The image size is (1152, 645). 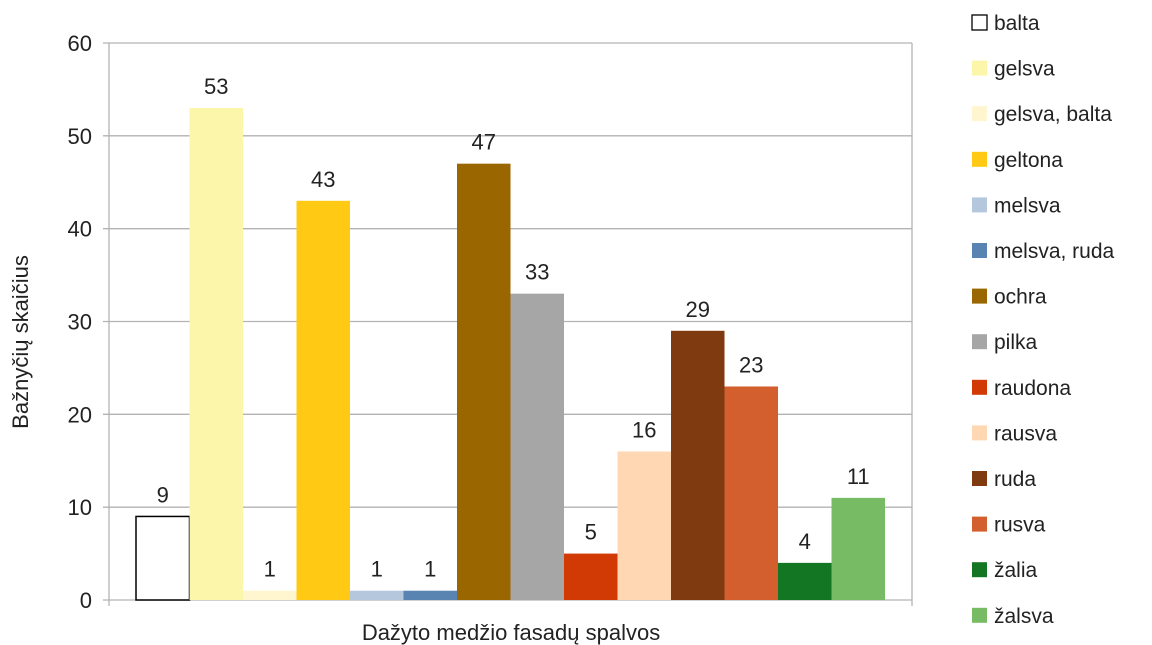 What do you see at coordinates (1054, 251) in the screenshot?
I see `legend-label: melsva, ruda` at bounding box center [1054, 251].